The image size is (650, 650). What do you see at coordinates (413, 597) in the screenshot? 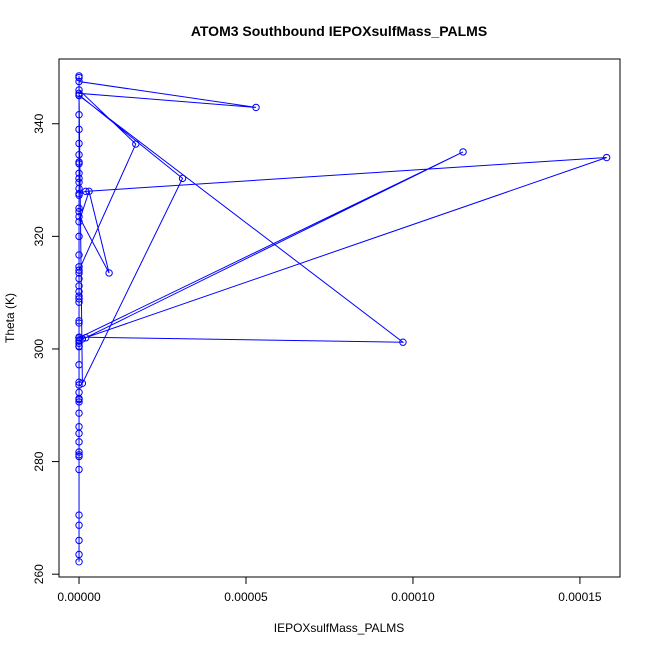
I see `x-tick-label: 0.00010` at bounding box center [413, 597].